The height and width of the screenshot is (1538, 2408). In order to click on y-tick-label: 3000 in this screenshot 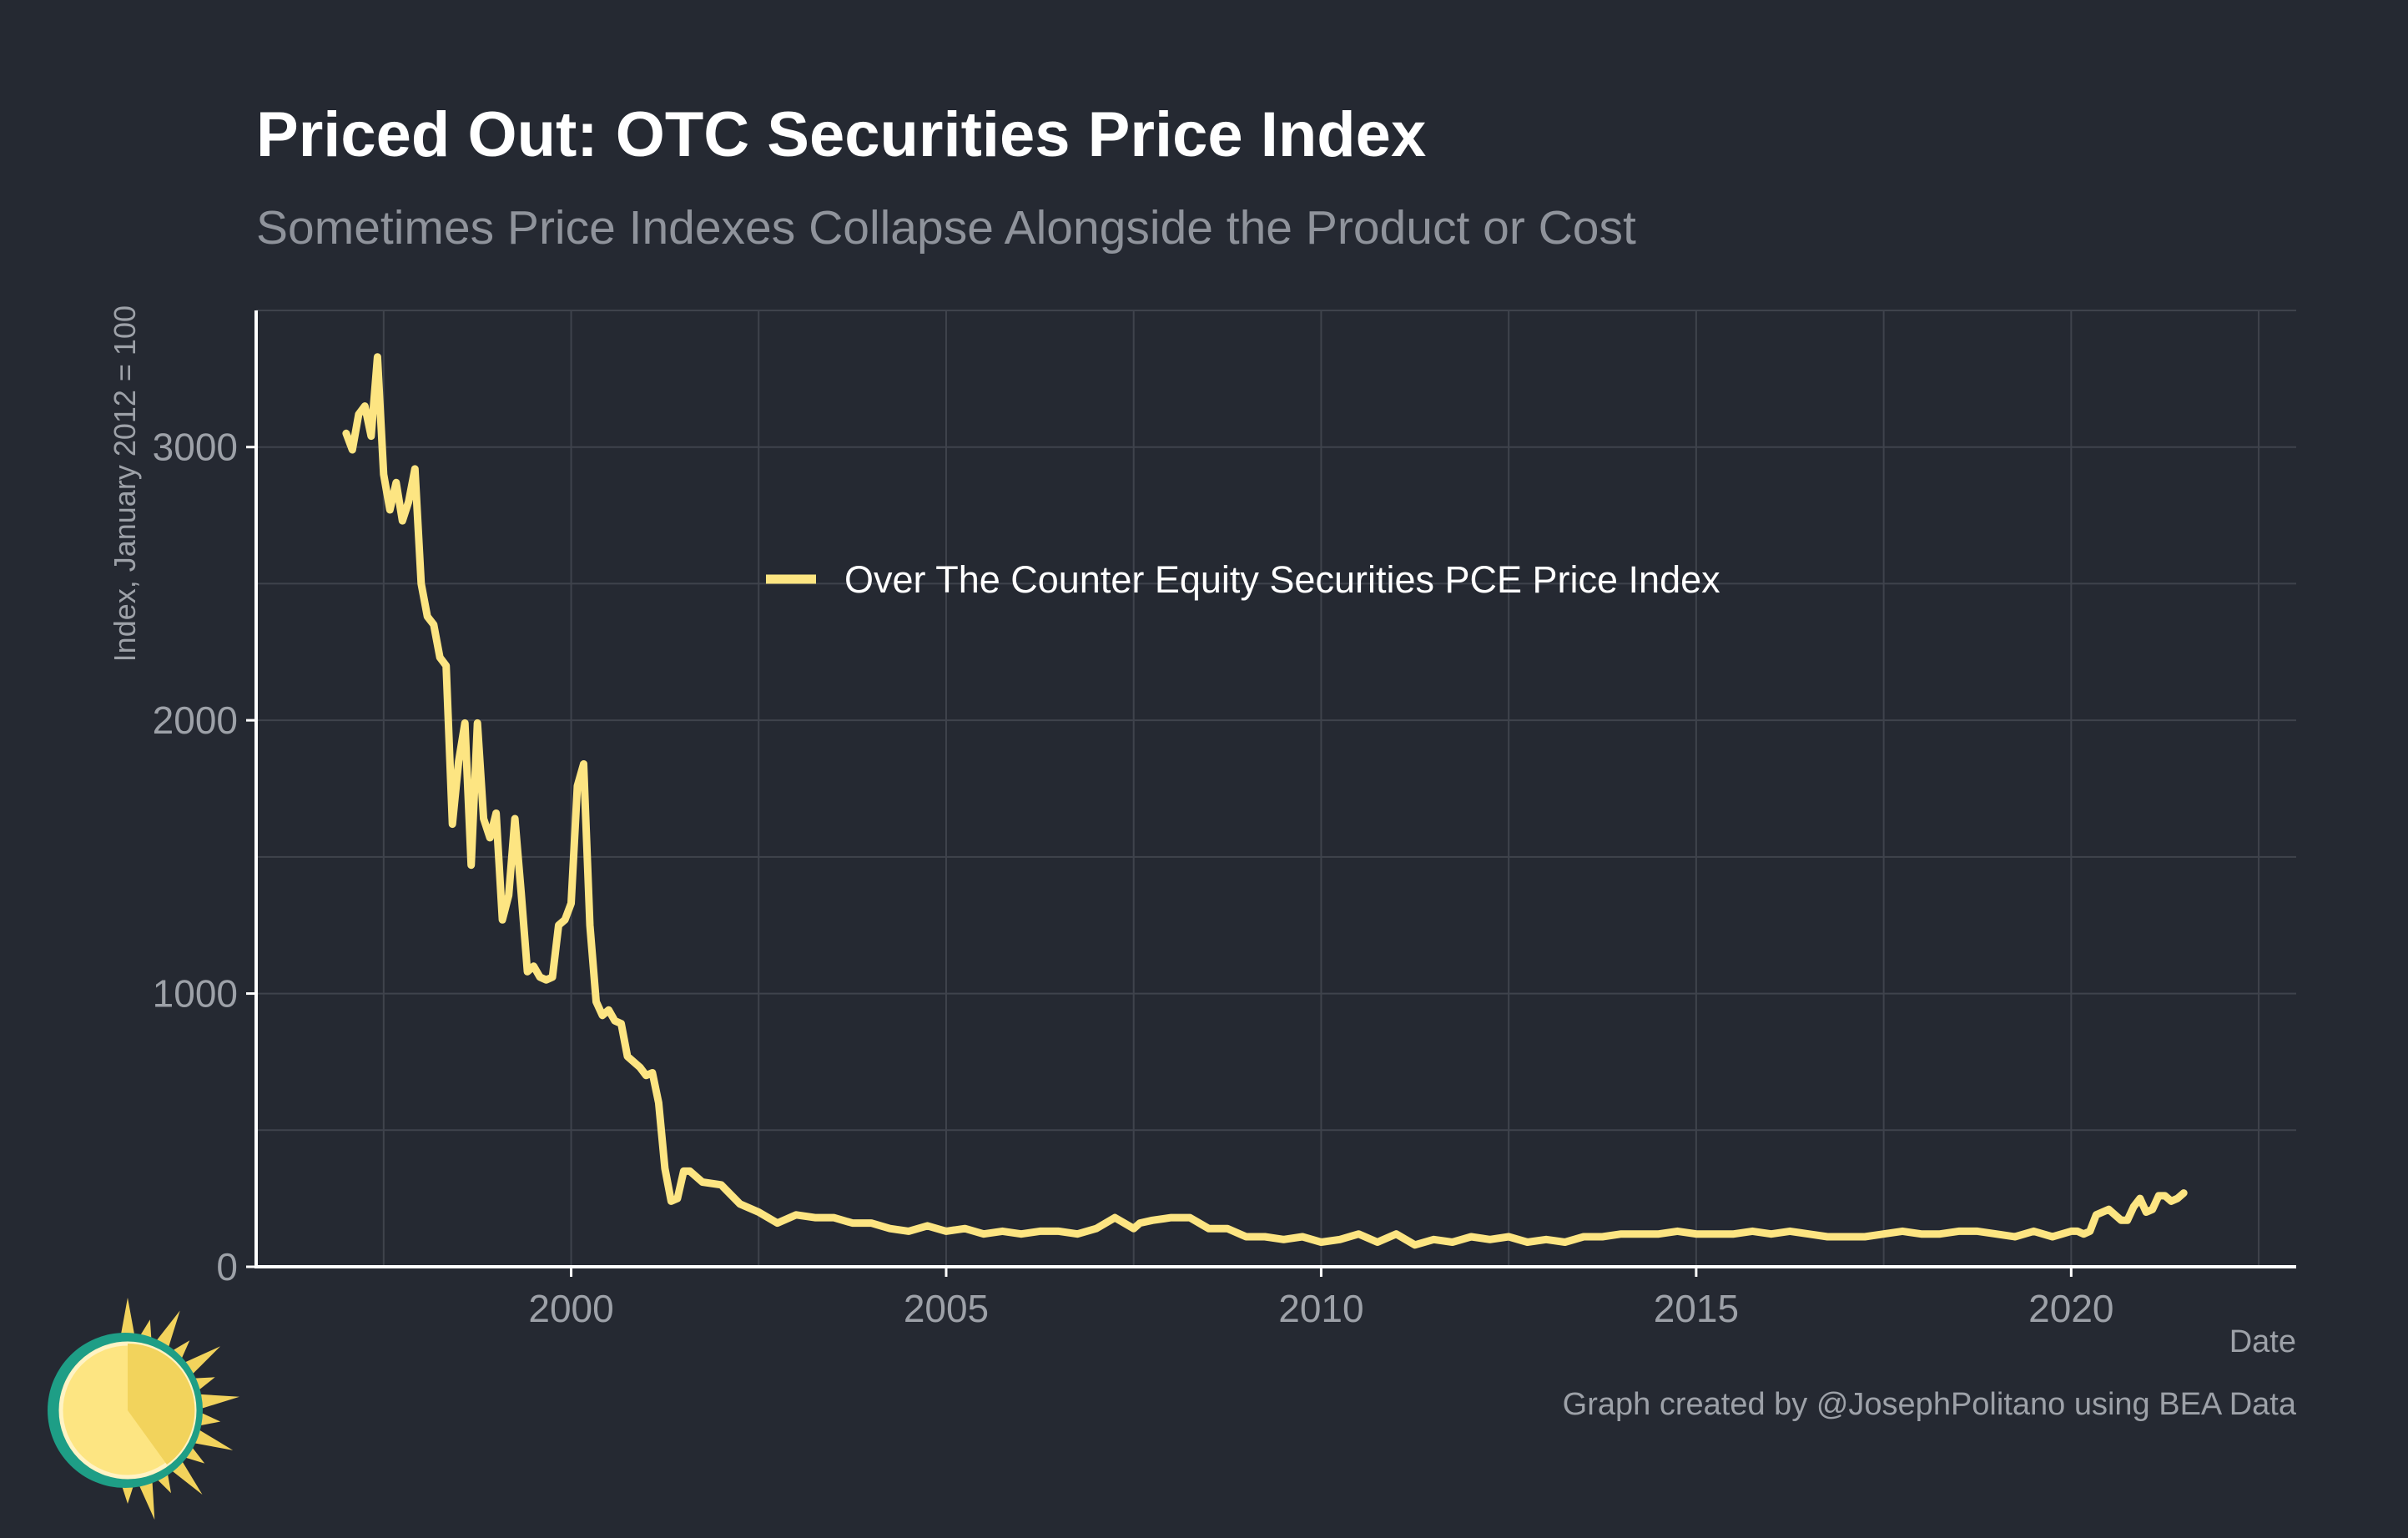, I will do `click(195, 447)`.